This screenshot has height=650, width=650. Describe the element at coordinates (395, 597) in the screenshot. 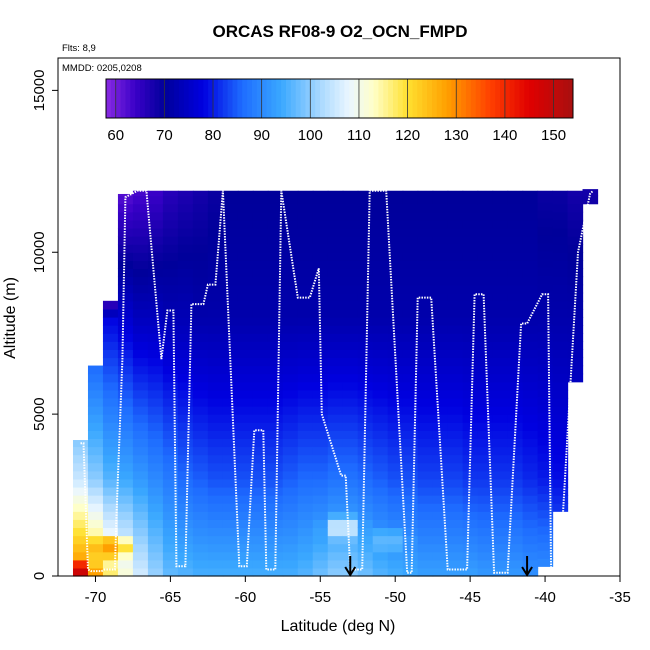

I see `x-tick-label: -50` at that location.